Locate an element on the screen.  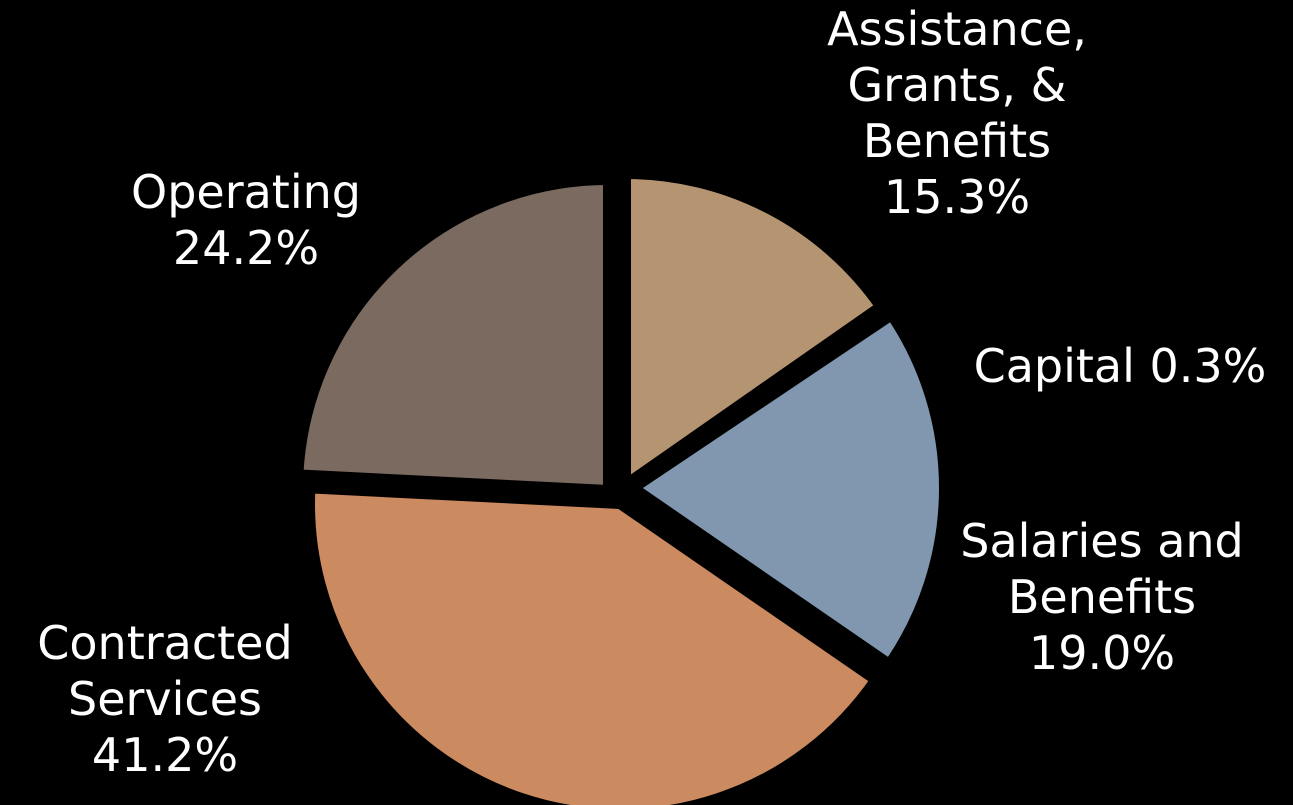
slice-label-capital: Capital 0.3% is located at coordinates (1120, 366).